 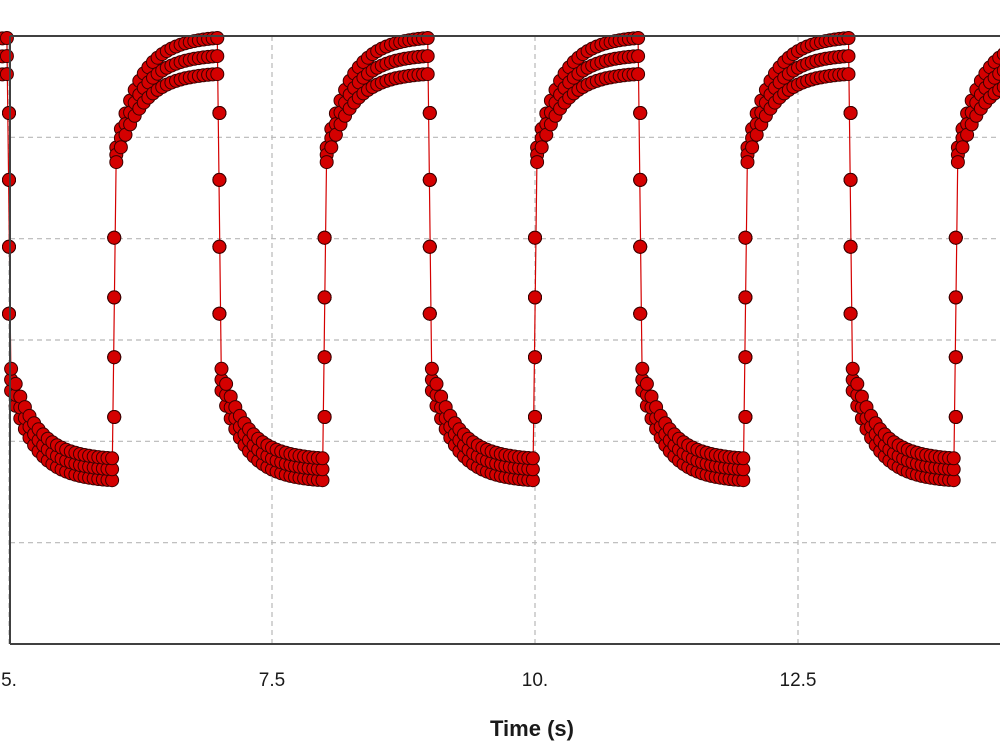 What do you see at coordinates (798, 680) in the screenshot?
I see `x-tick-label: 12.5` at bounding box center [798, 680].